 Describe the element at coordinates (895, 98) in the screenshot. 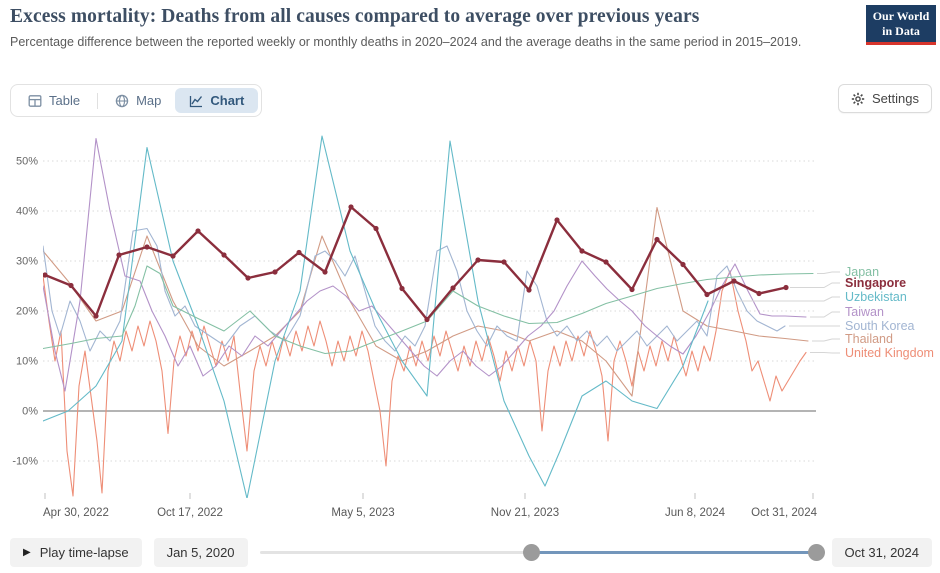

I see `settings-label: Settings` at that location.